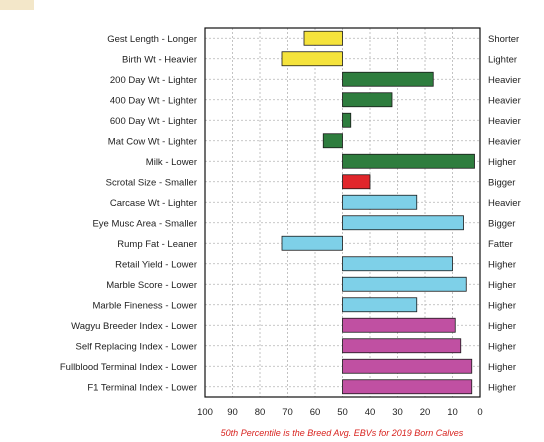 The height and width of the screenshot is (442, 544). What do you see at coordinates (502, 59) in the screenshot?
I see `right-label: Lighter` at bounding box center [502, 59].